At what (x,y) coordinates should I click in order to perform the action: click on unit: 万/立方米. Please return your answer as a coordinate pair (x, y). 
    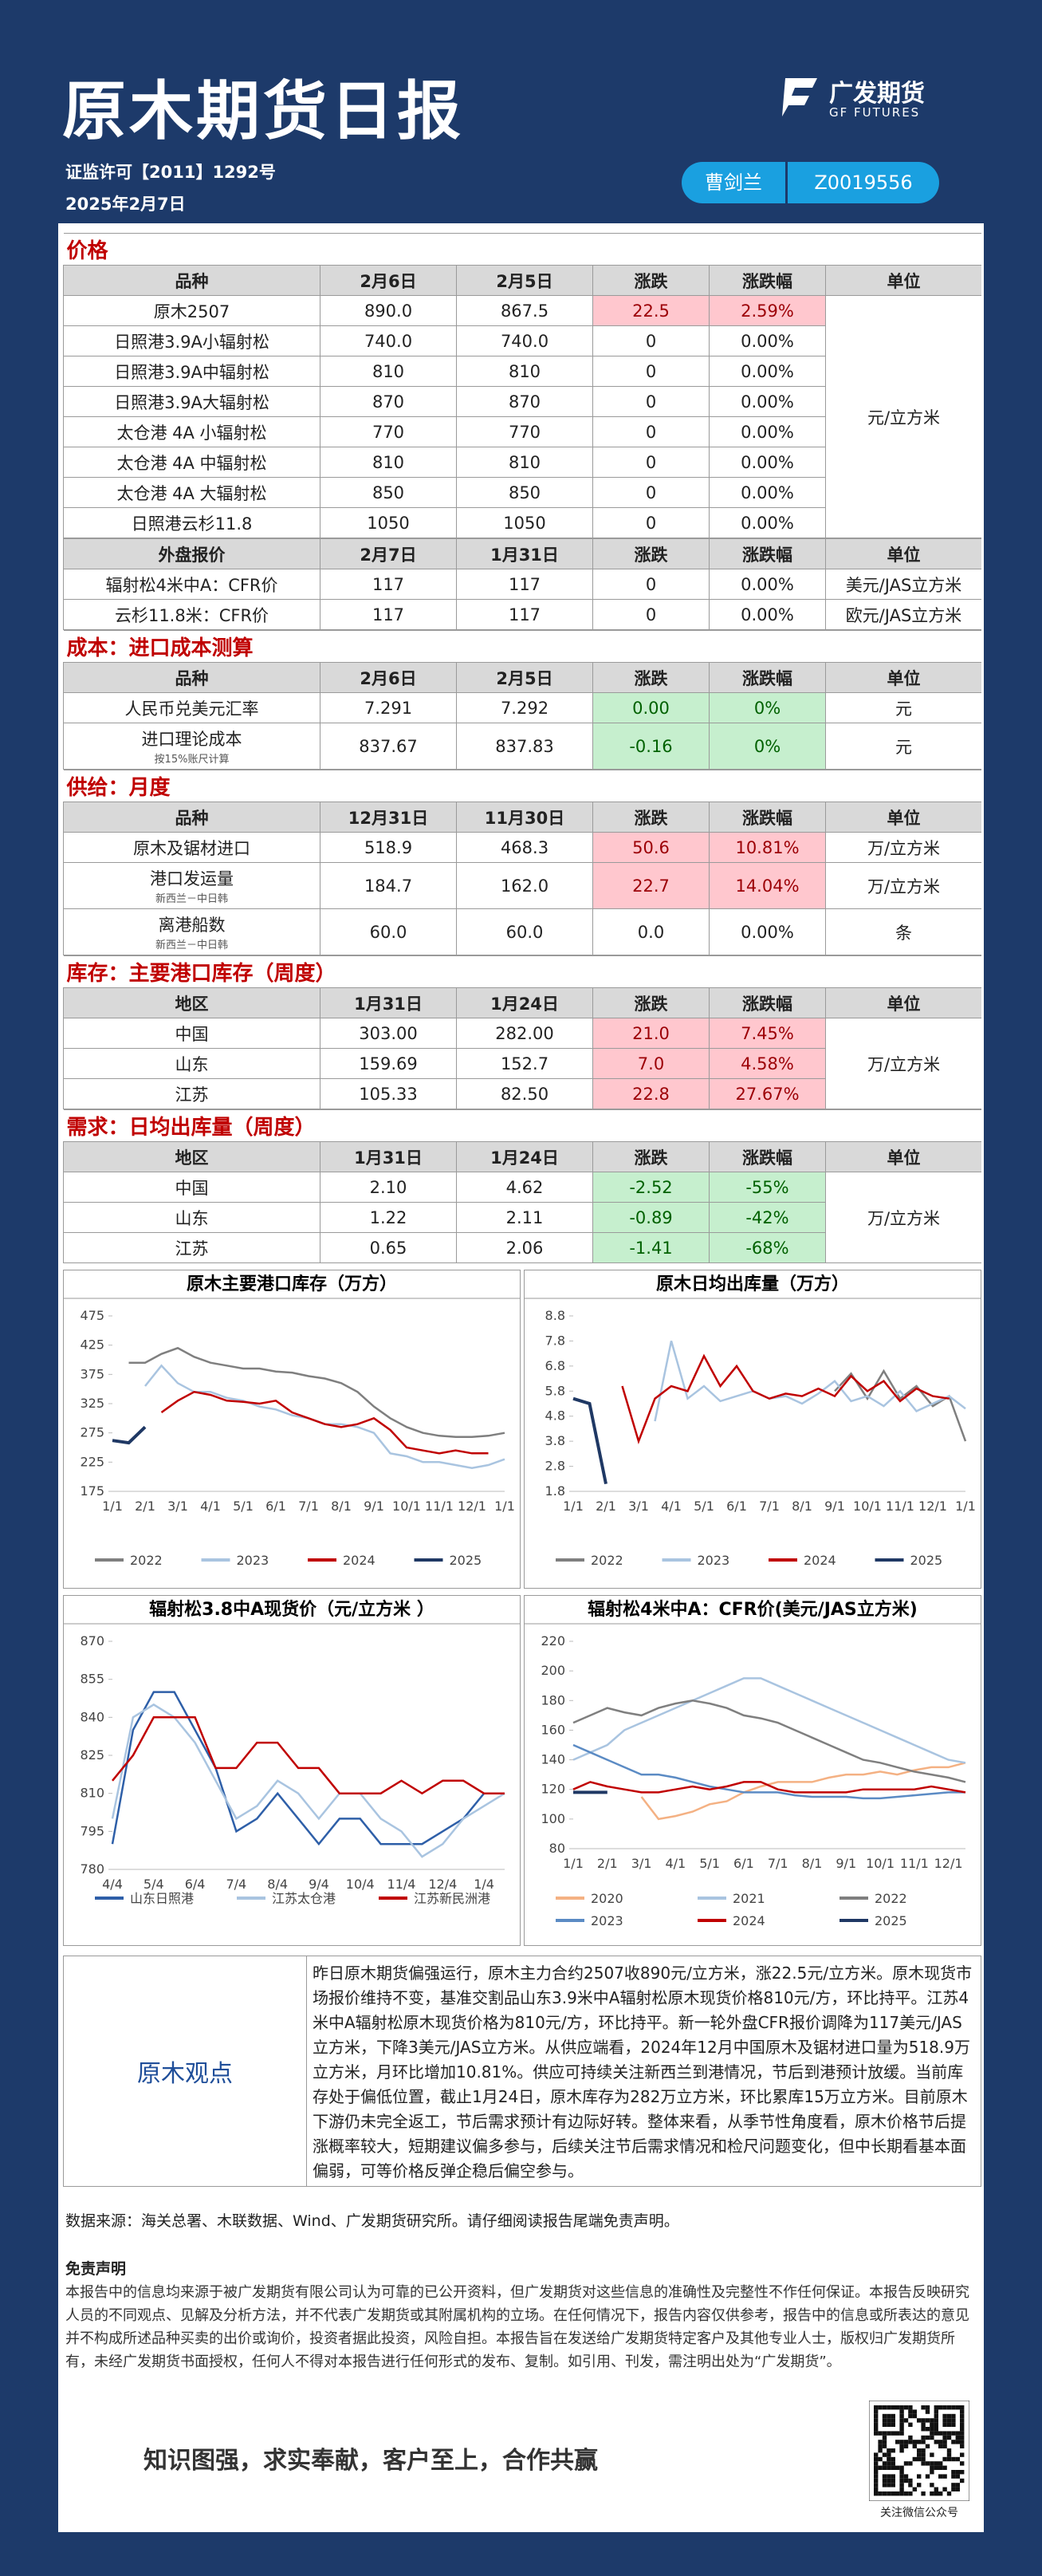
    Looking at the image, I should click on (902, 885).